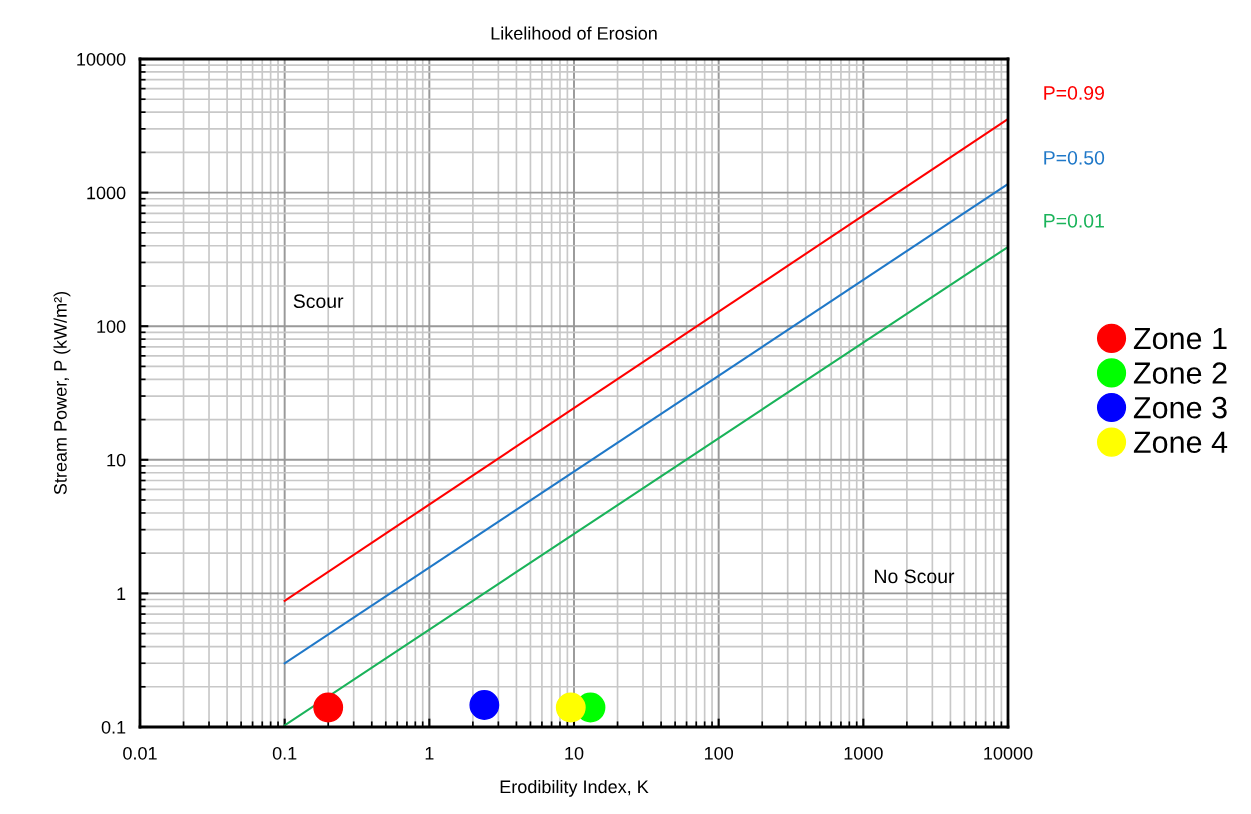  What do you see at coordinates (1074, 157) in the screenshot?
I see `text: P=0.50` at bounding box center [1074, 157].